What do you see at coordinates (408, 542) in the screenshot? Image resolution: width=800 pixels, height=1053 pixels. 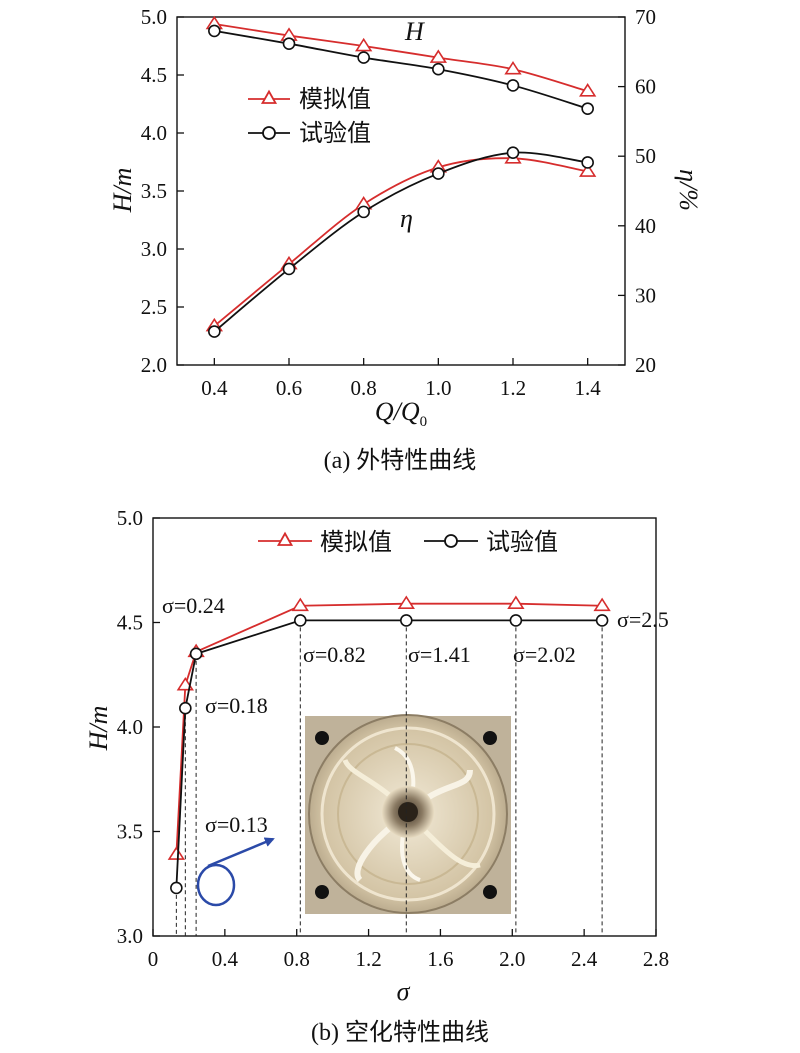 I see `chart-b-legend: 模拟值 试验值` at bounding box center [408, 542].